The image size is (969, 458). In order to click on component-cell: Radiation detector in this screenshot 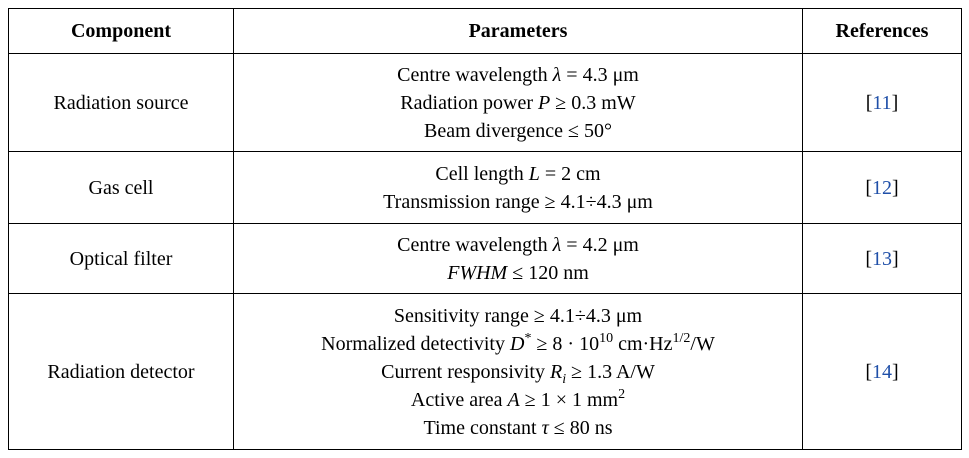, I will do `click(121, 371)`.